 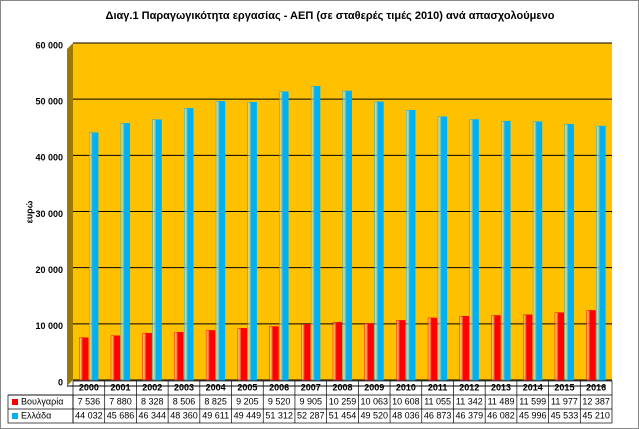 What do you see at coordinates (279, 415) in the screenshot?
I see `table-value: 51 312` at bounding box center [279, 415].